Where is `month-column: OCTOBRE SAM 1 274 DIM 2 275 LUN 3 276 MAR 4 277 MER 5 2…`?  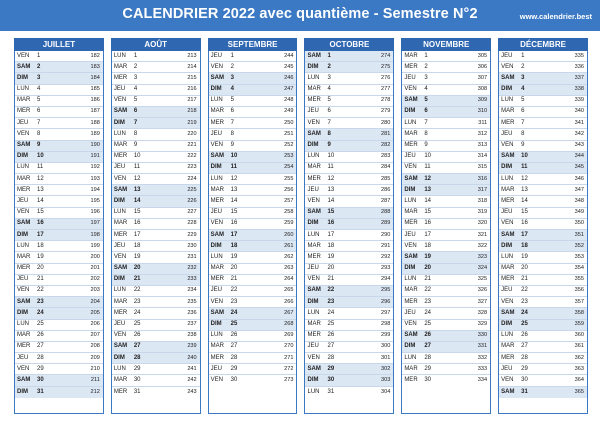
month-column: OCTOBRE SAM 1 274 DIM 2 275 LUN 3 276 MAR 4 277 MER 5 2… is located at coordinates (349, 226).